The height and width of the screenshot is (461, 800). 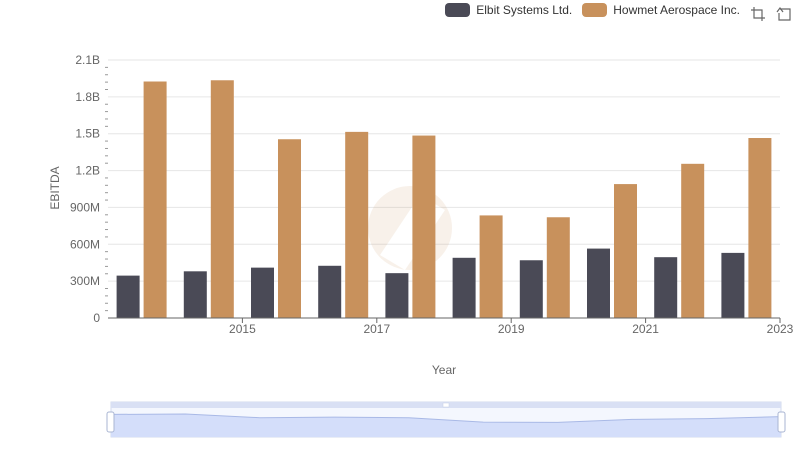 I want to click on bar-howmet-2018, so click(x=424, y=226).